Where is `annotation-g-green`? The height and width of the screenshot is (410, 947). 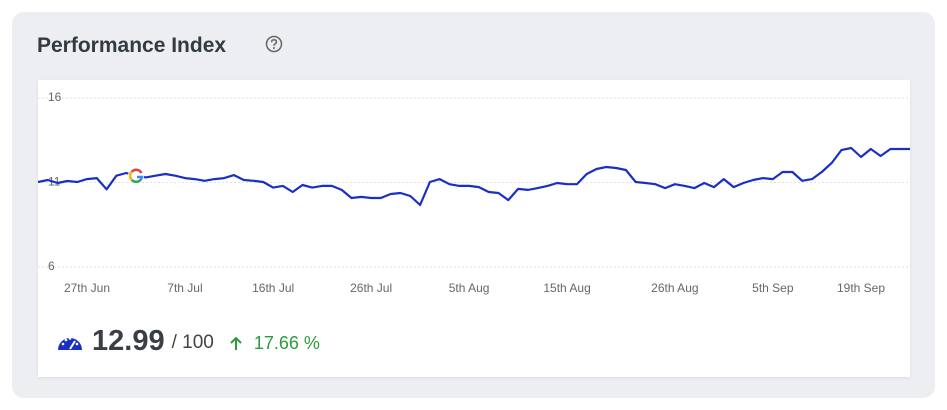
annotation-g-green is located at coordinates (136, 181).